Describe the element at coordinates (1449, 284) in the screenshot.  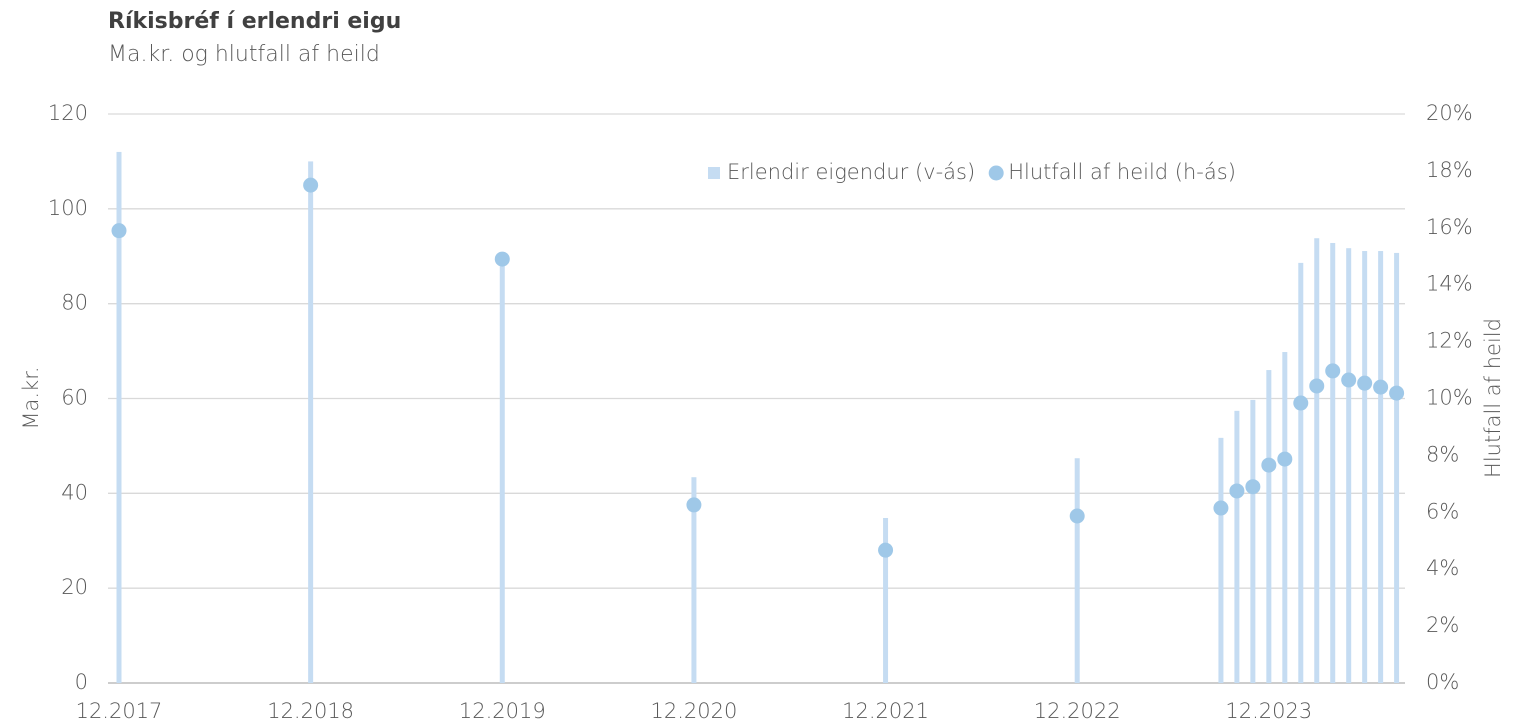
I see `y2-tick-label: 14%` at that location.